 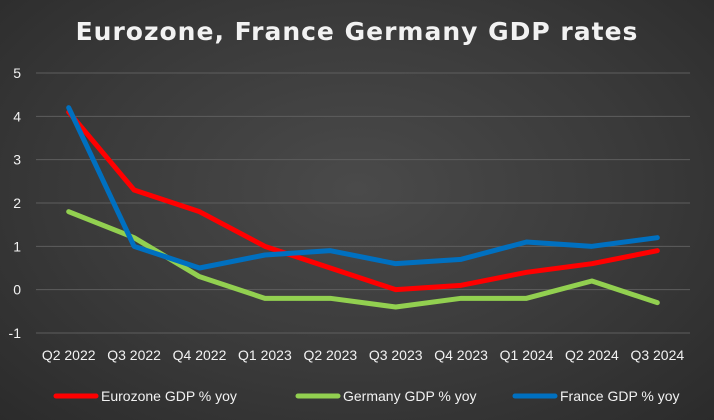 What do you see at coordinates (17, 290) in the screenshot?
I see `y-tick-label: 0` at bounding box center [17, 290].